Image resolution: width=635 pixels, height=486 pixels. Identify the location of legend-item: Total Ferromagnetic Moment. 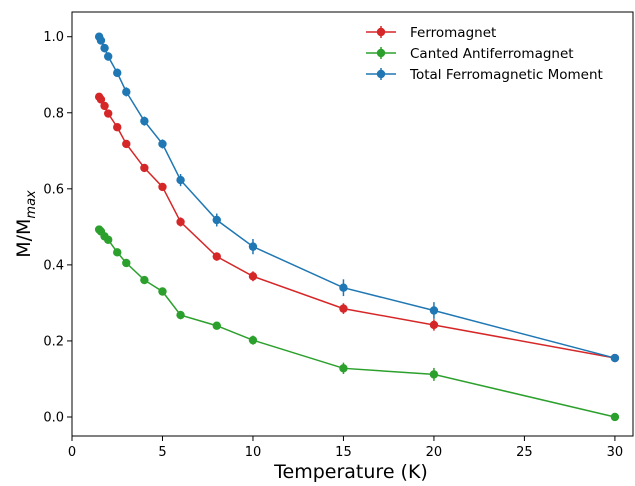
(484, 75).